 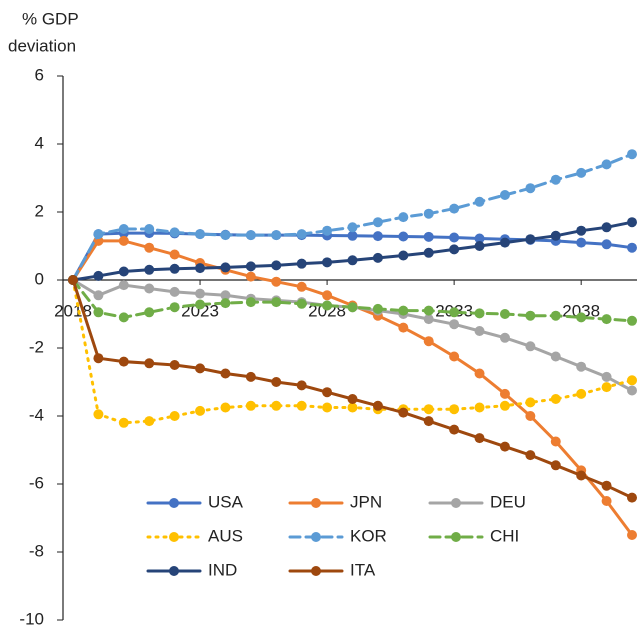 What do you see at coordinates (39, 74) in the screenshot?
I see `y-tick-label: 6` at bounding box center [39, 74].